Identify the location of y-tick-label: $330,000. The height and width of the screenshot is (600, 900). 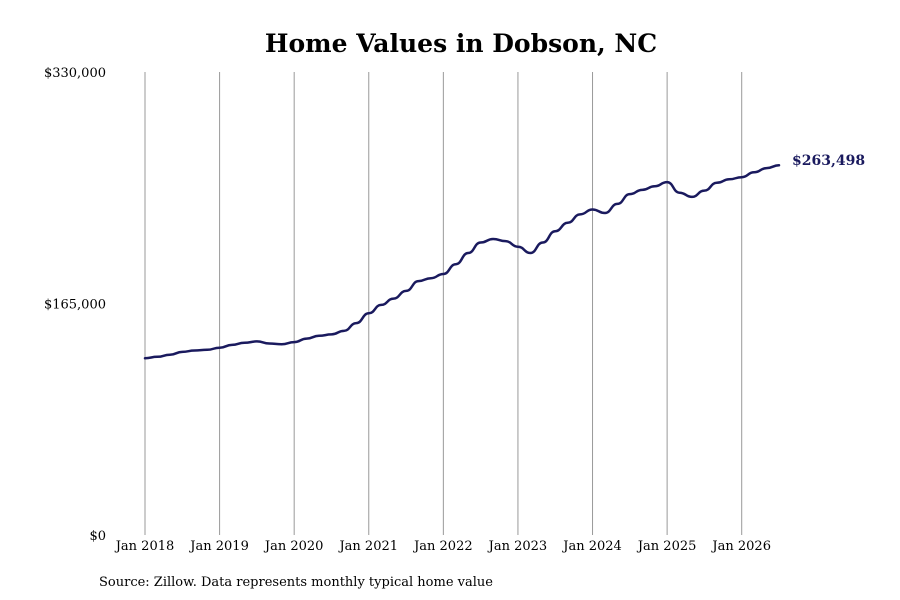
(75, 73).